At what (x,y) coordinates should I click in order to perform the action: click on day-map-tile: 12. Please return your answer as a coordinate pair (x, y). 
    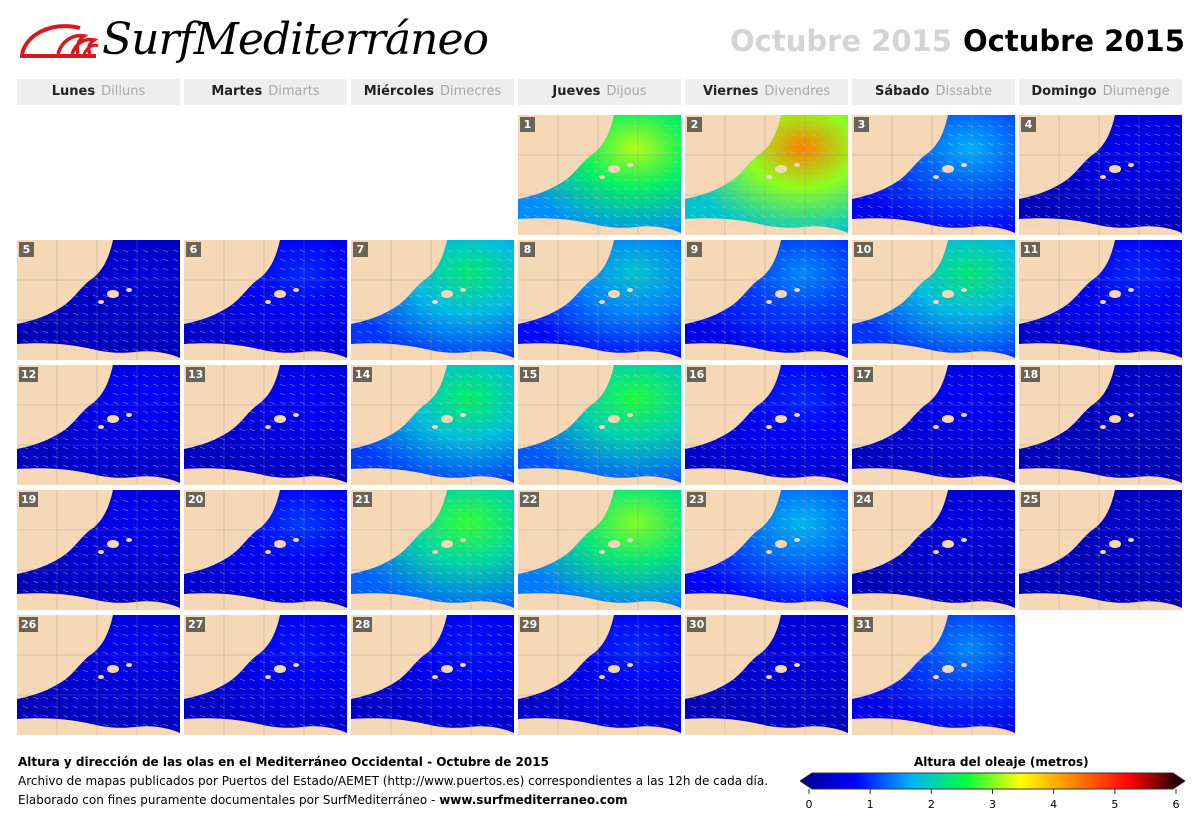
    Looking at the image, I should click on (98, 425).